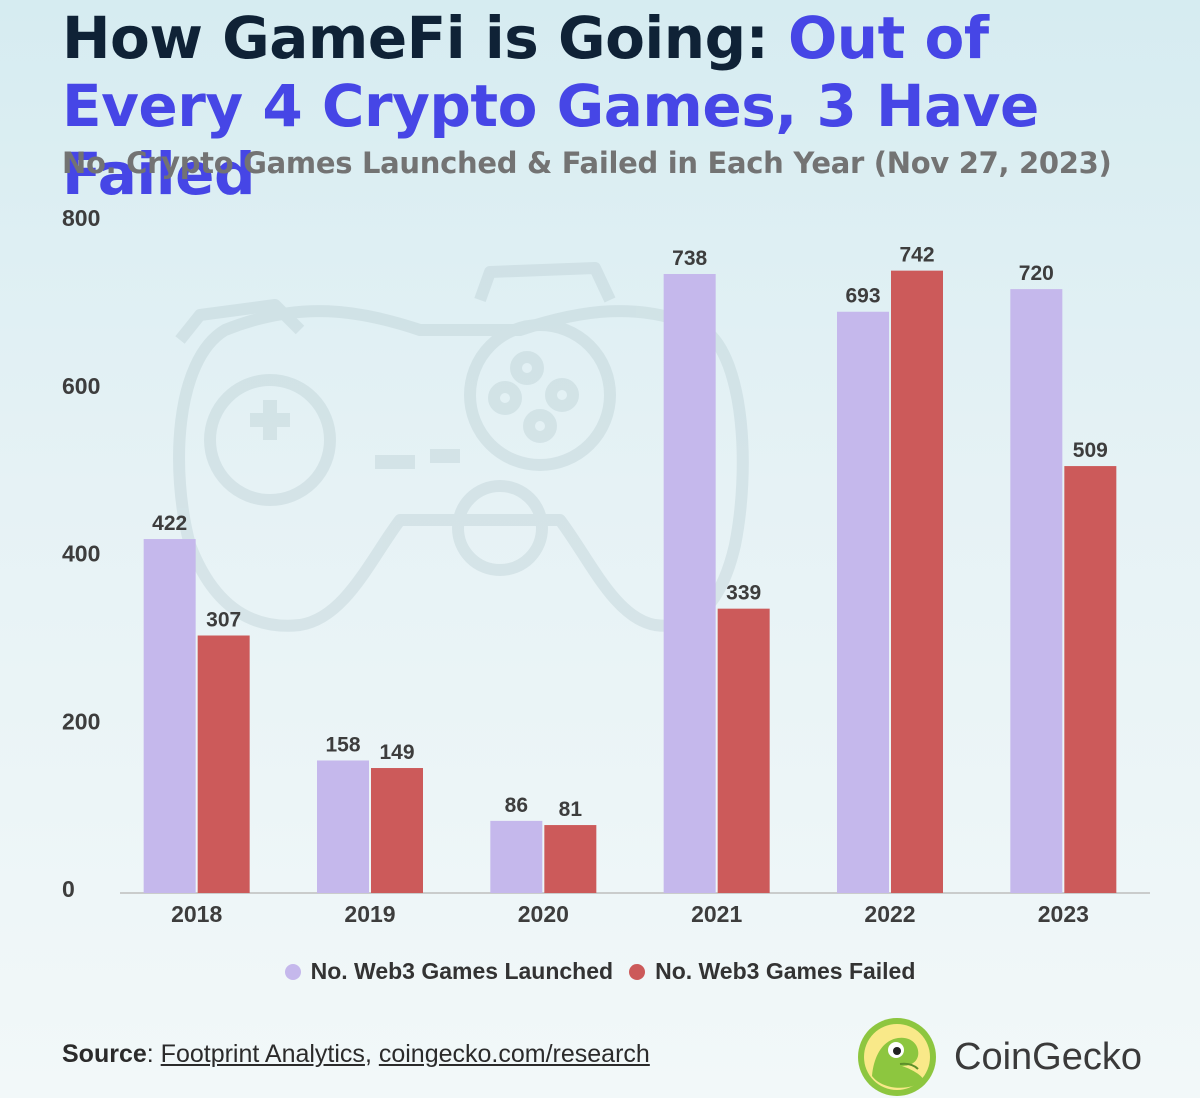  What do you see at coordinates (897, 1057) in the screenshot?
I see `coingecko-logo-icon` at bounding box center [897, 1057].